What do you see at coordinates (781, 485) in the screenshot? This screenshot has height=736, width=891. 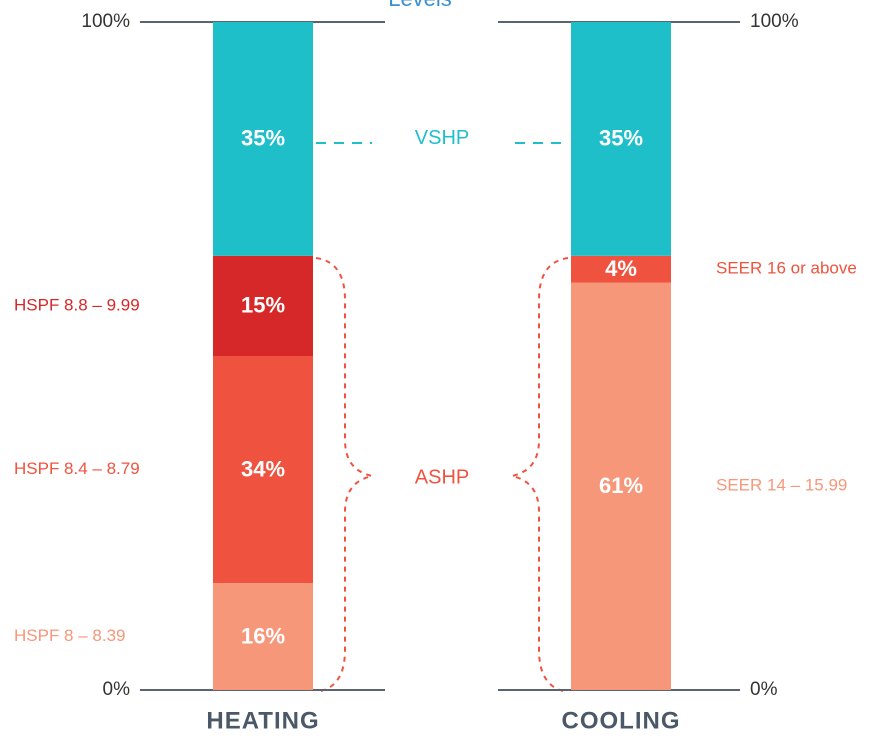 I see `series-label: SEER 14 – 15.99` at bounding box center [781, 485].